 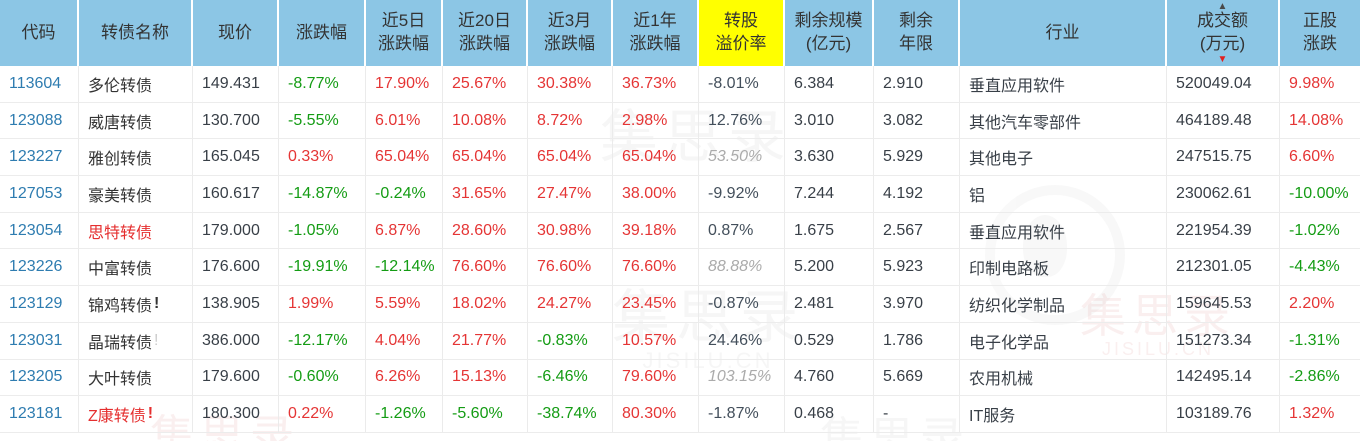 I want to click on column-header-label: 近1年 涨跌幅, so click(x=655, y=32).